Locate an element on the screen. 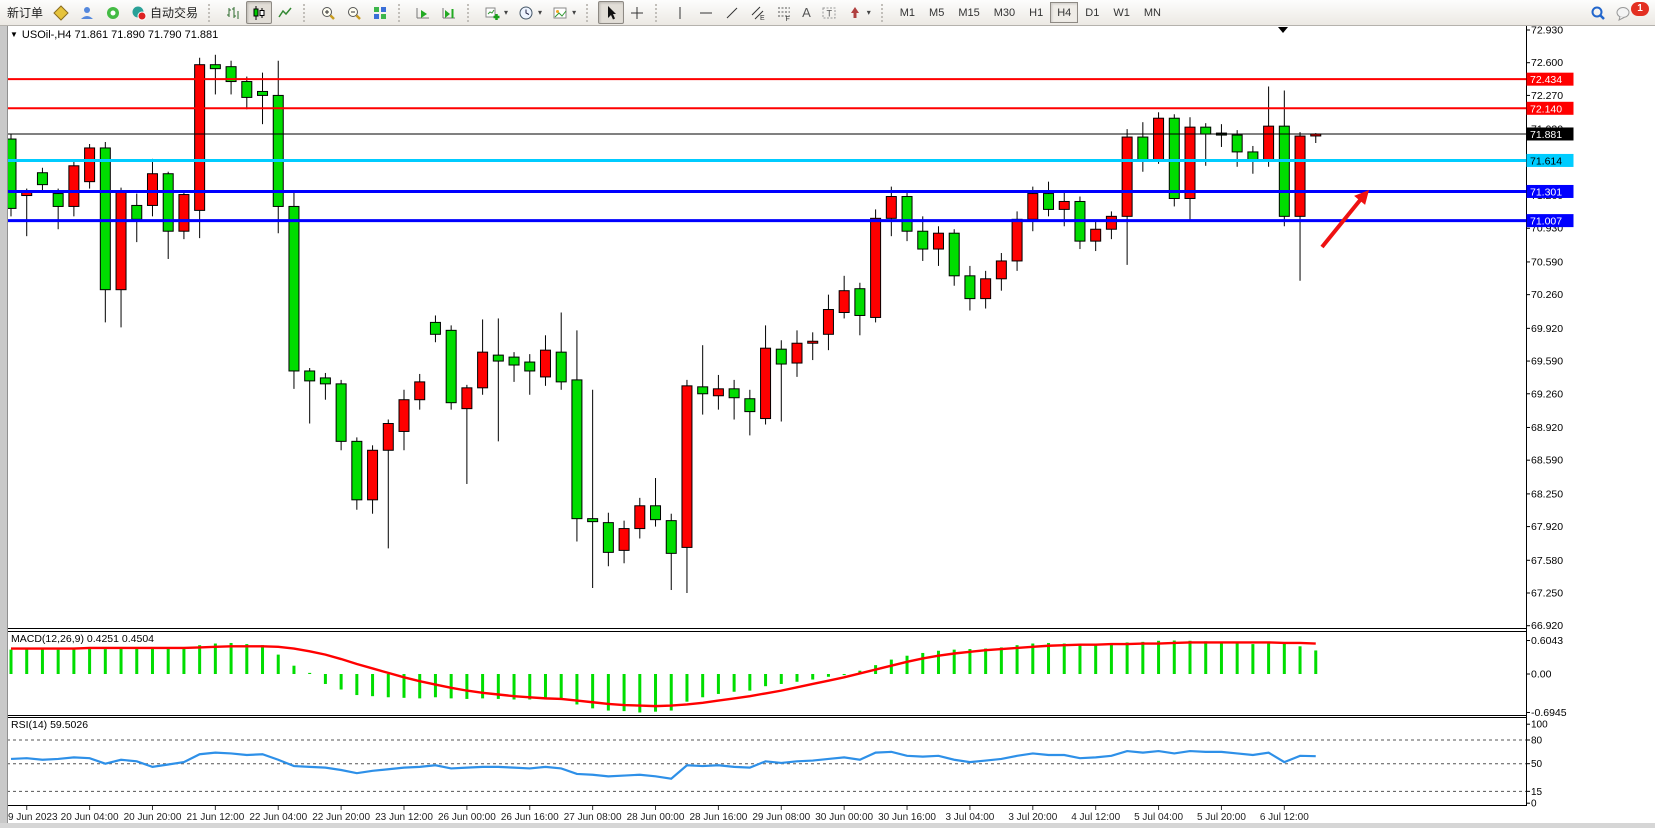 The image size is (1655, 828). text-tool-label: A is located at coordinates (806, 12).